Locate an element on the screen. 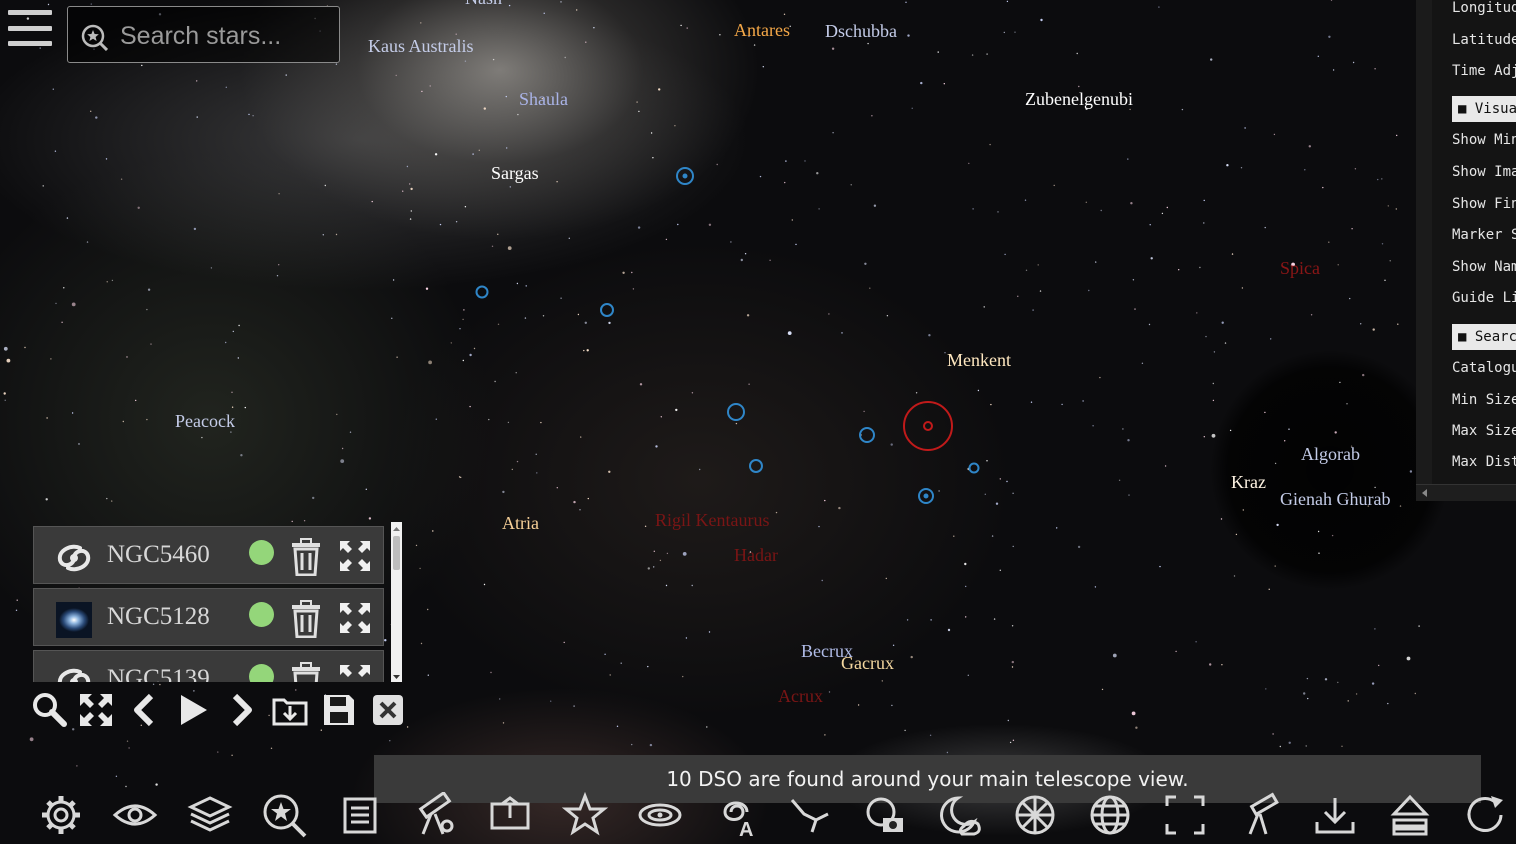 This screenshot has width=1516, height=844. star-label: Zubenelgenubi is located at coordinates (1079, 99).